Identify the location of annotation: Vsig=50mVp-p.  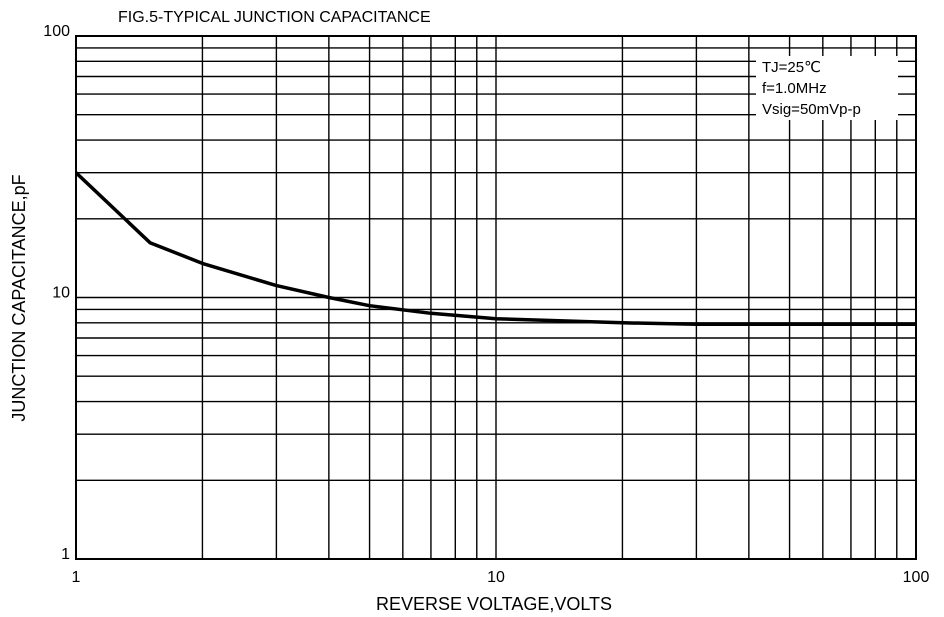
(811, 109).